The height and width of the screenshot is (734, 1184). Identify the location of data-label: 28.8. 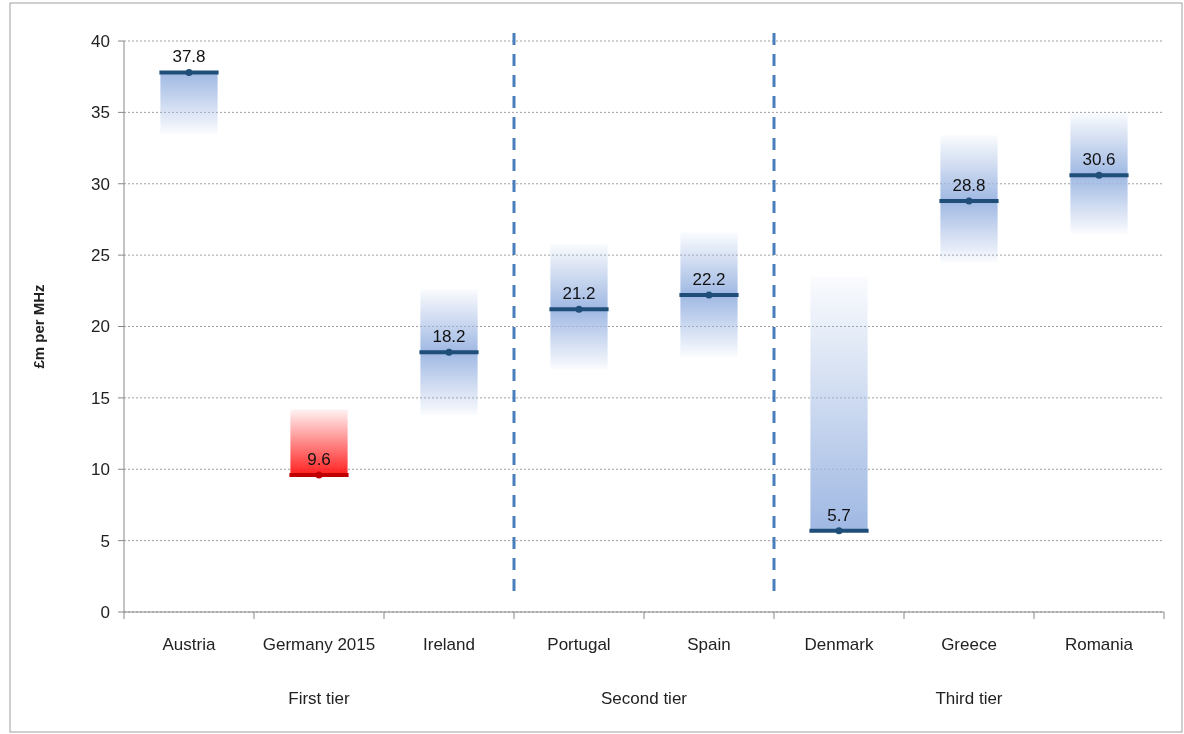
(969, 185).